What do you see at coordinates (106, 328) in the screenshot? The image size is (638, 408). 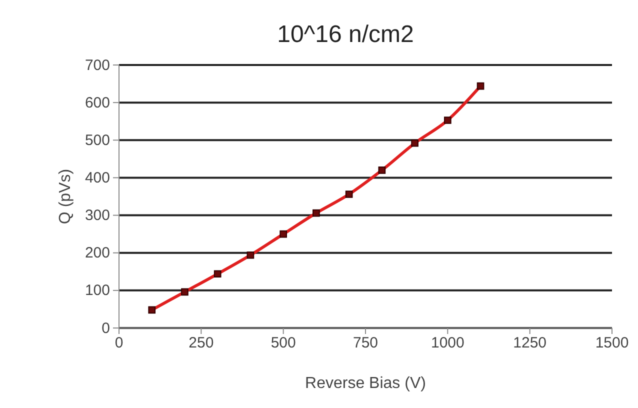 I see `y-tick-label: 0` at bounding box center [106, 328].